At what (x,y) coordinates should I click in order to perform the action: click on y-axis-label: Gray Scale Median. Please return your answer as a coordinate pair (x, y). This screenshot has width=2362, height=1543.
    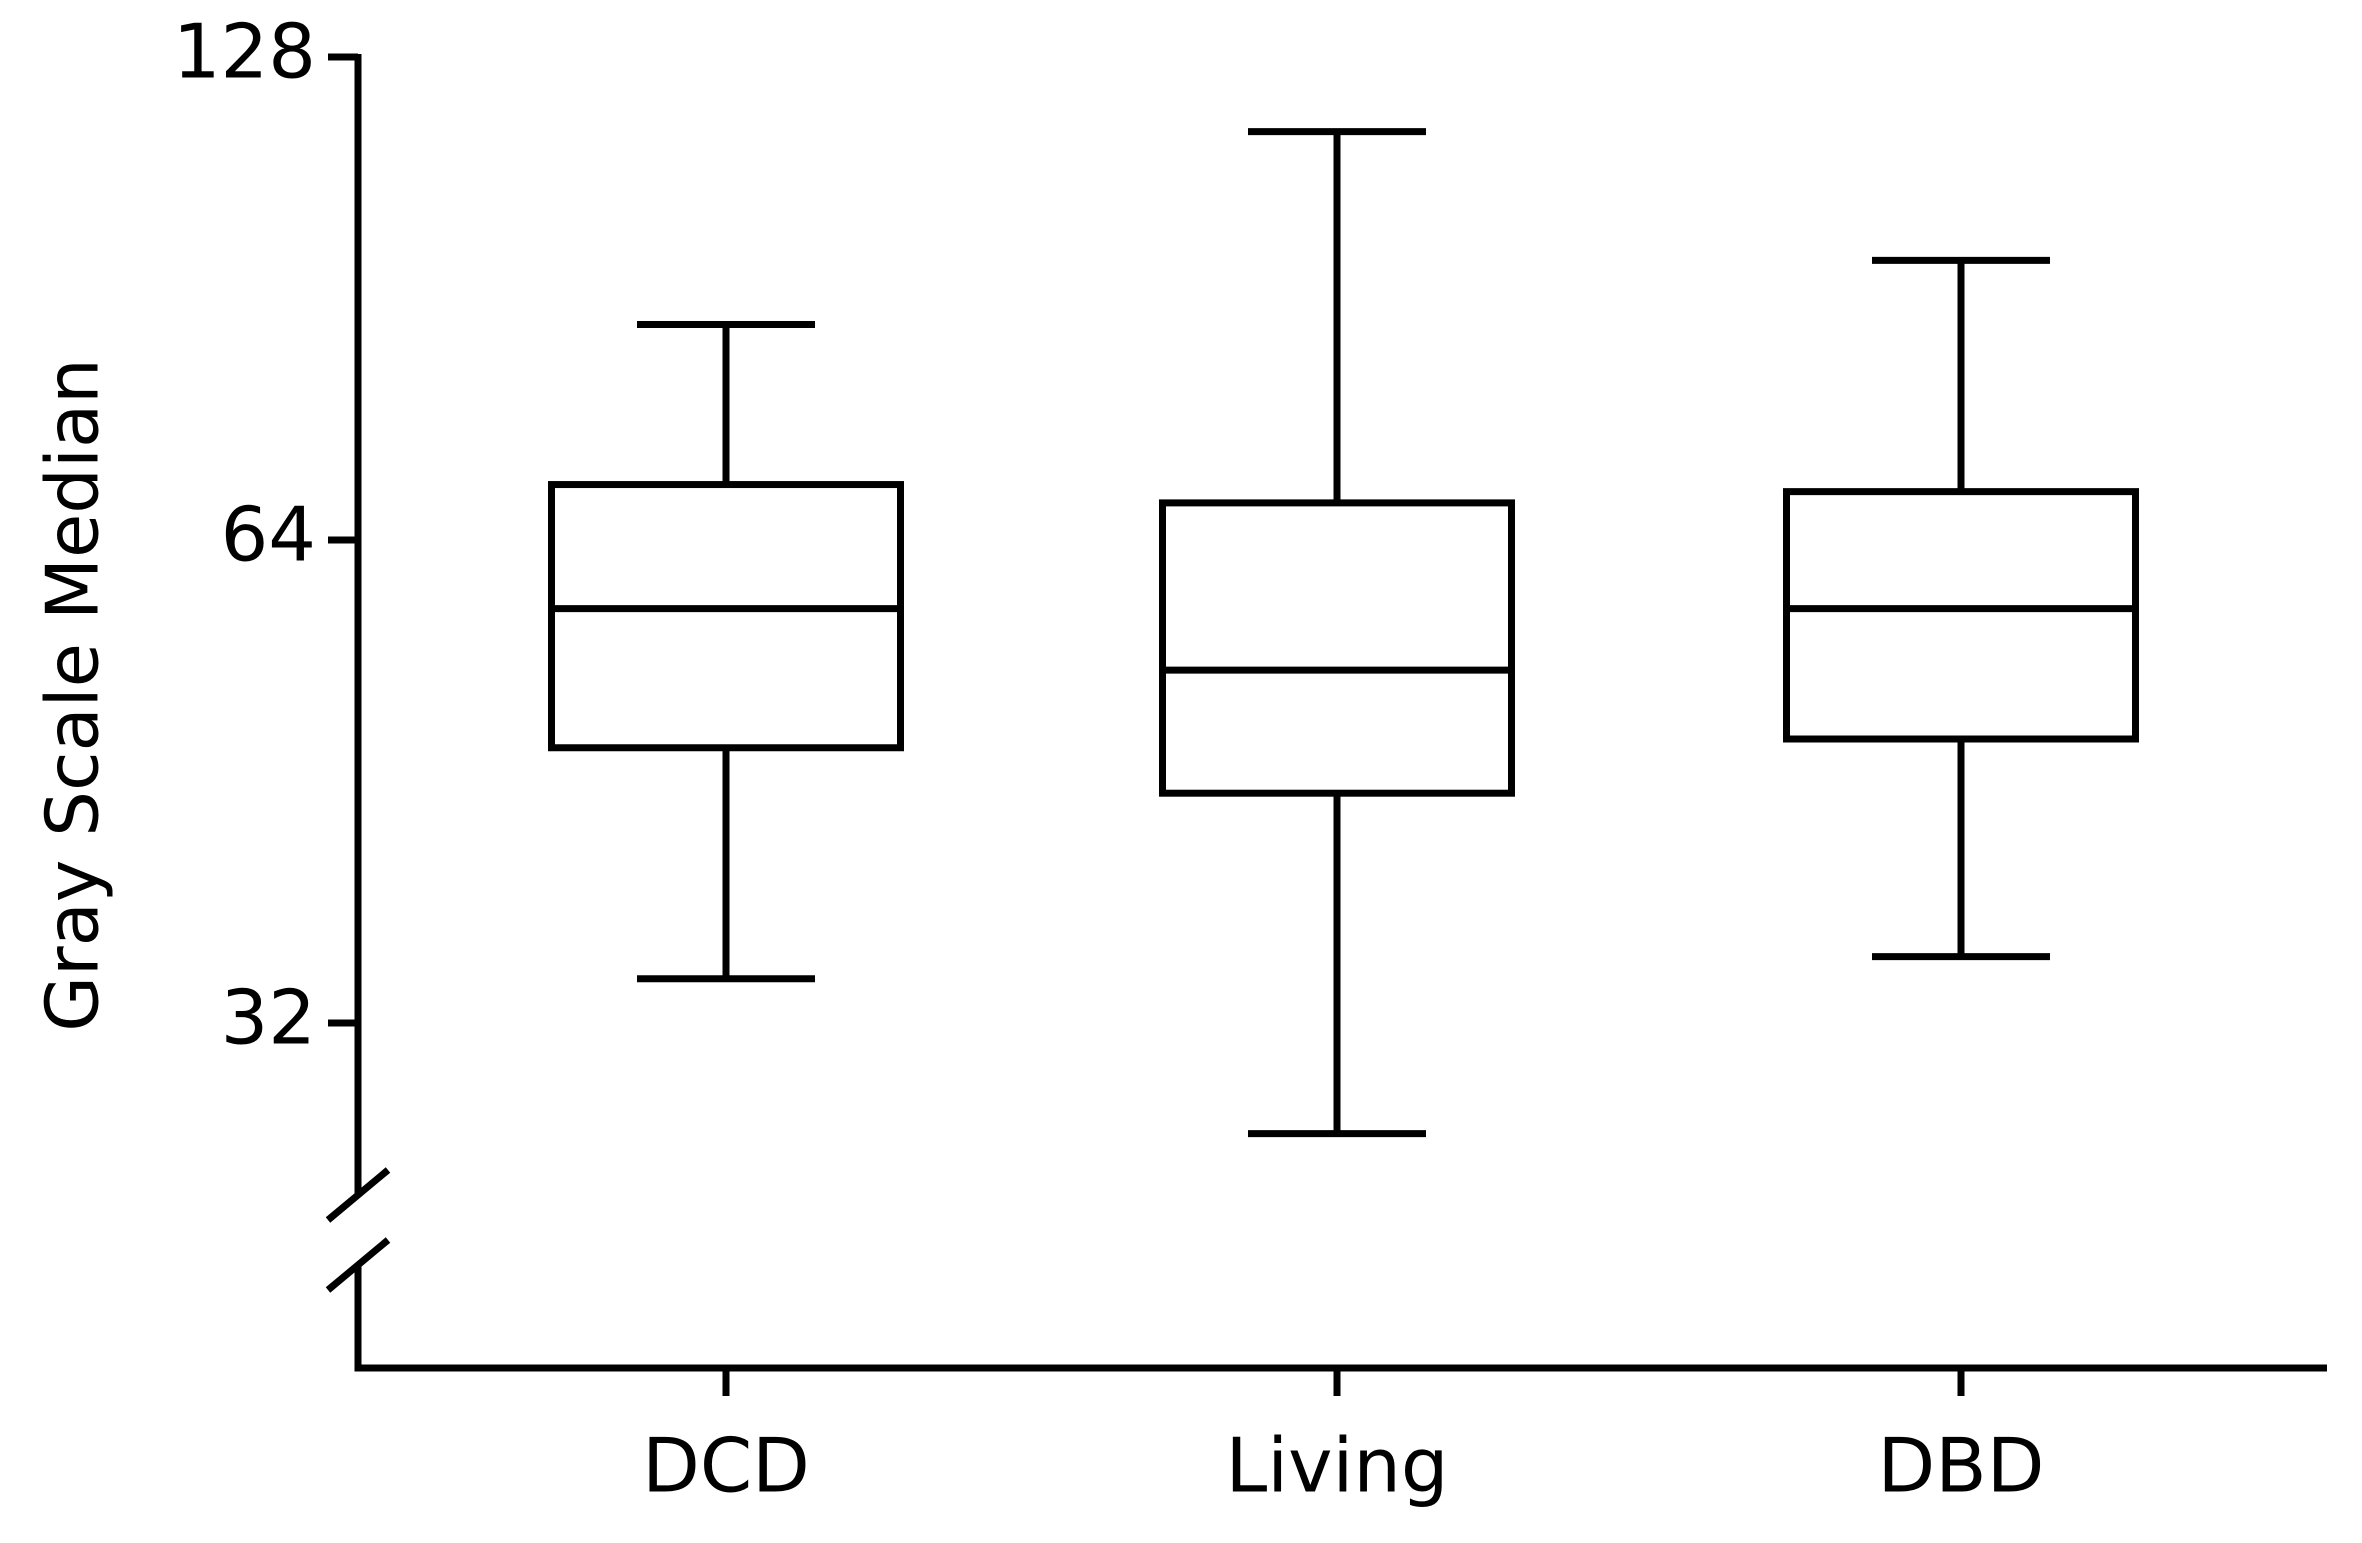
    Looking at the image, I should click on (73, 695).